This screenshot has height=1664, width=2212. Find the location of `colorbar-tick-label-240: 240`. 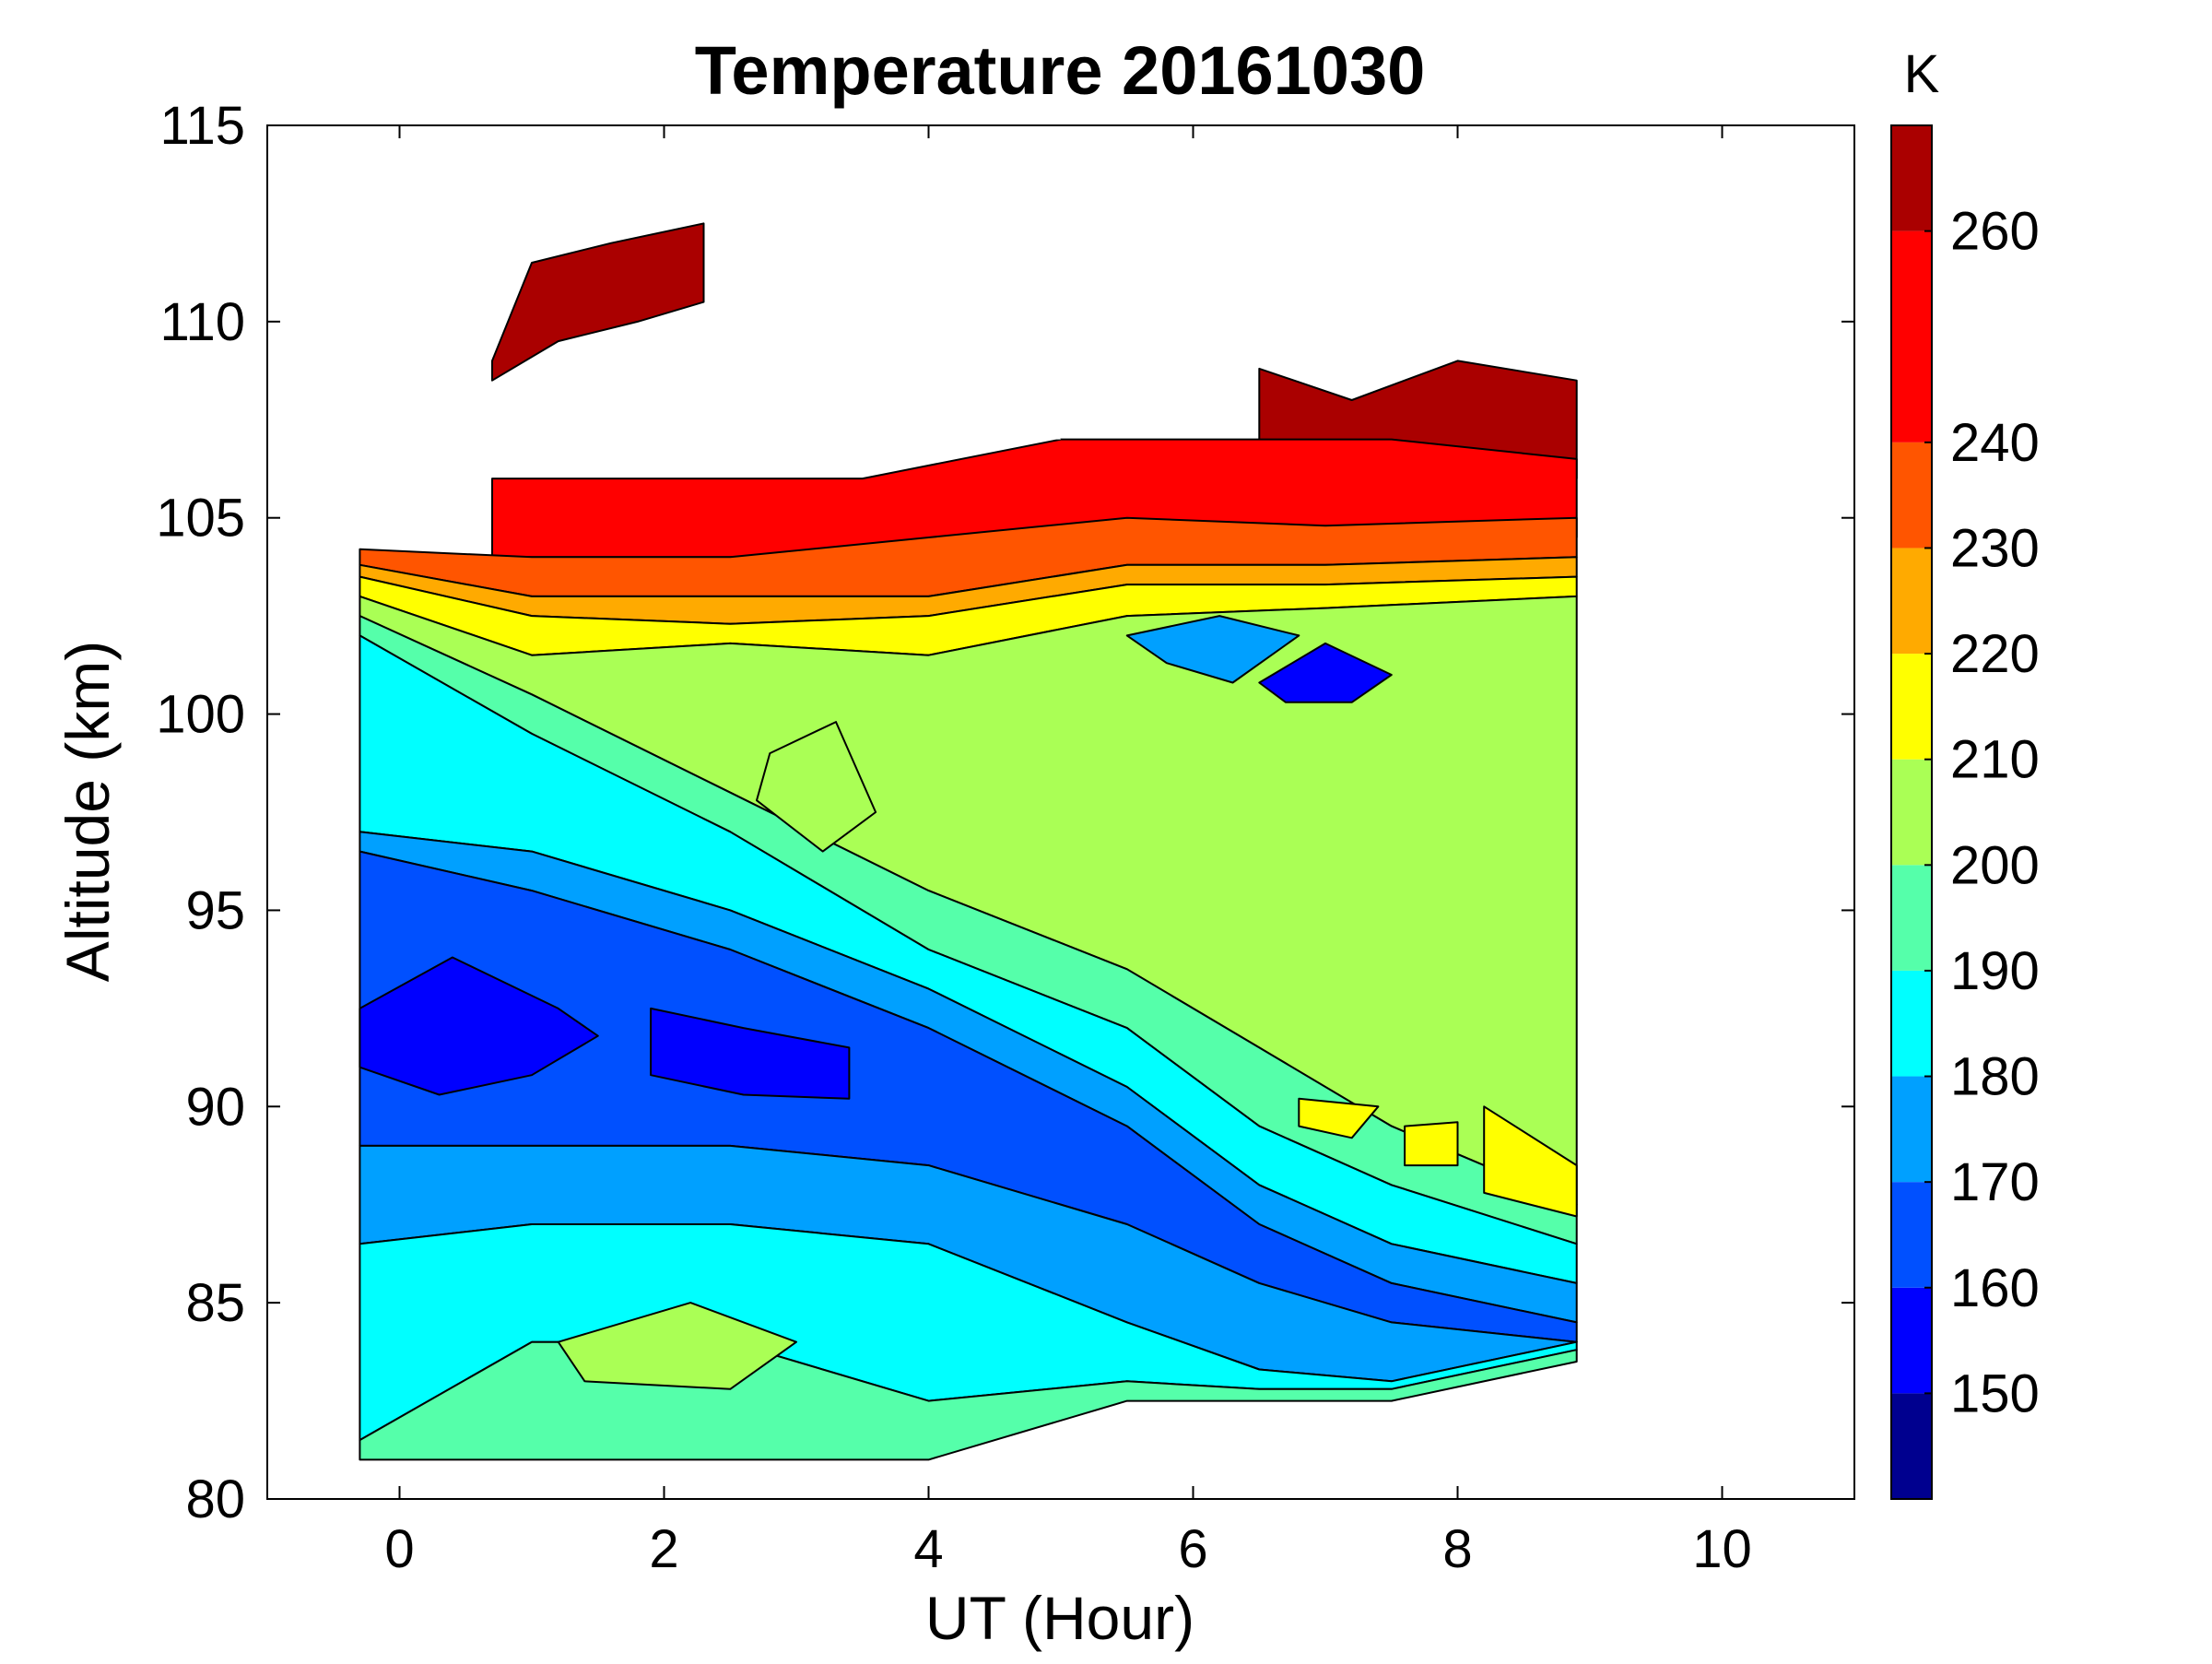

colorbar-tick-label-240: 240 is located at coordinates (1995, 443).